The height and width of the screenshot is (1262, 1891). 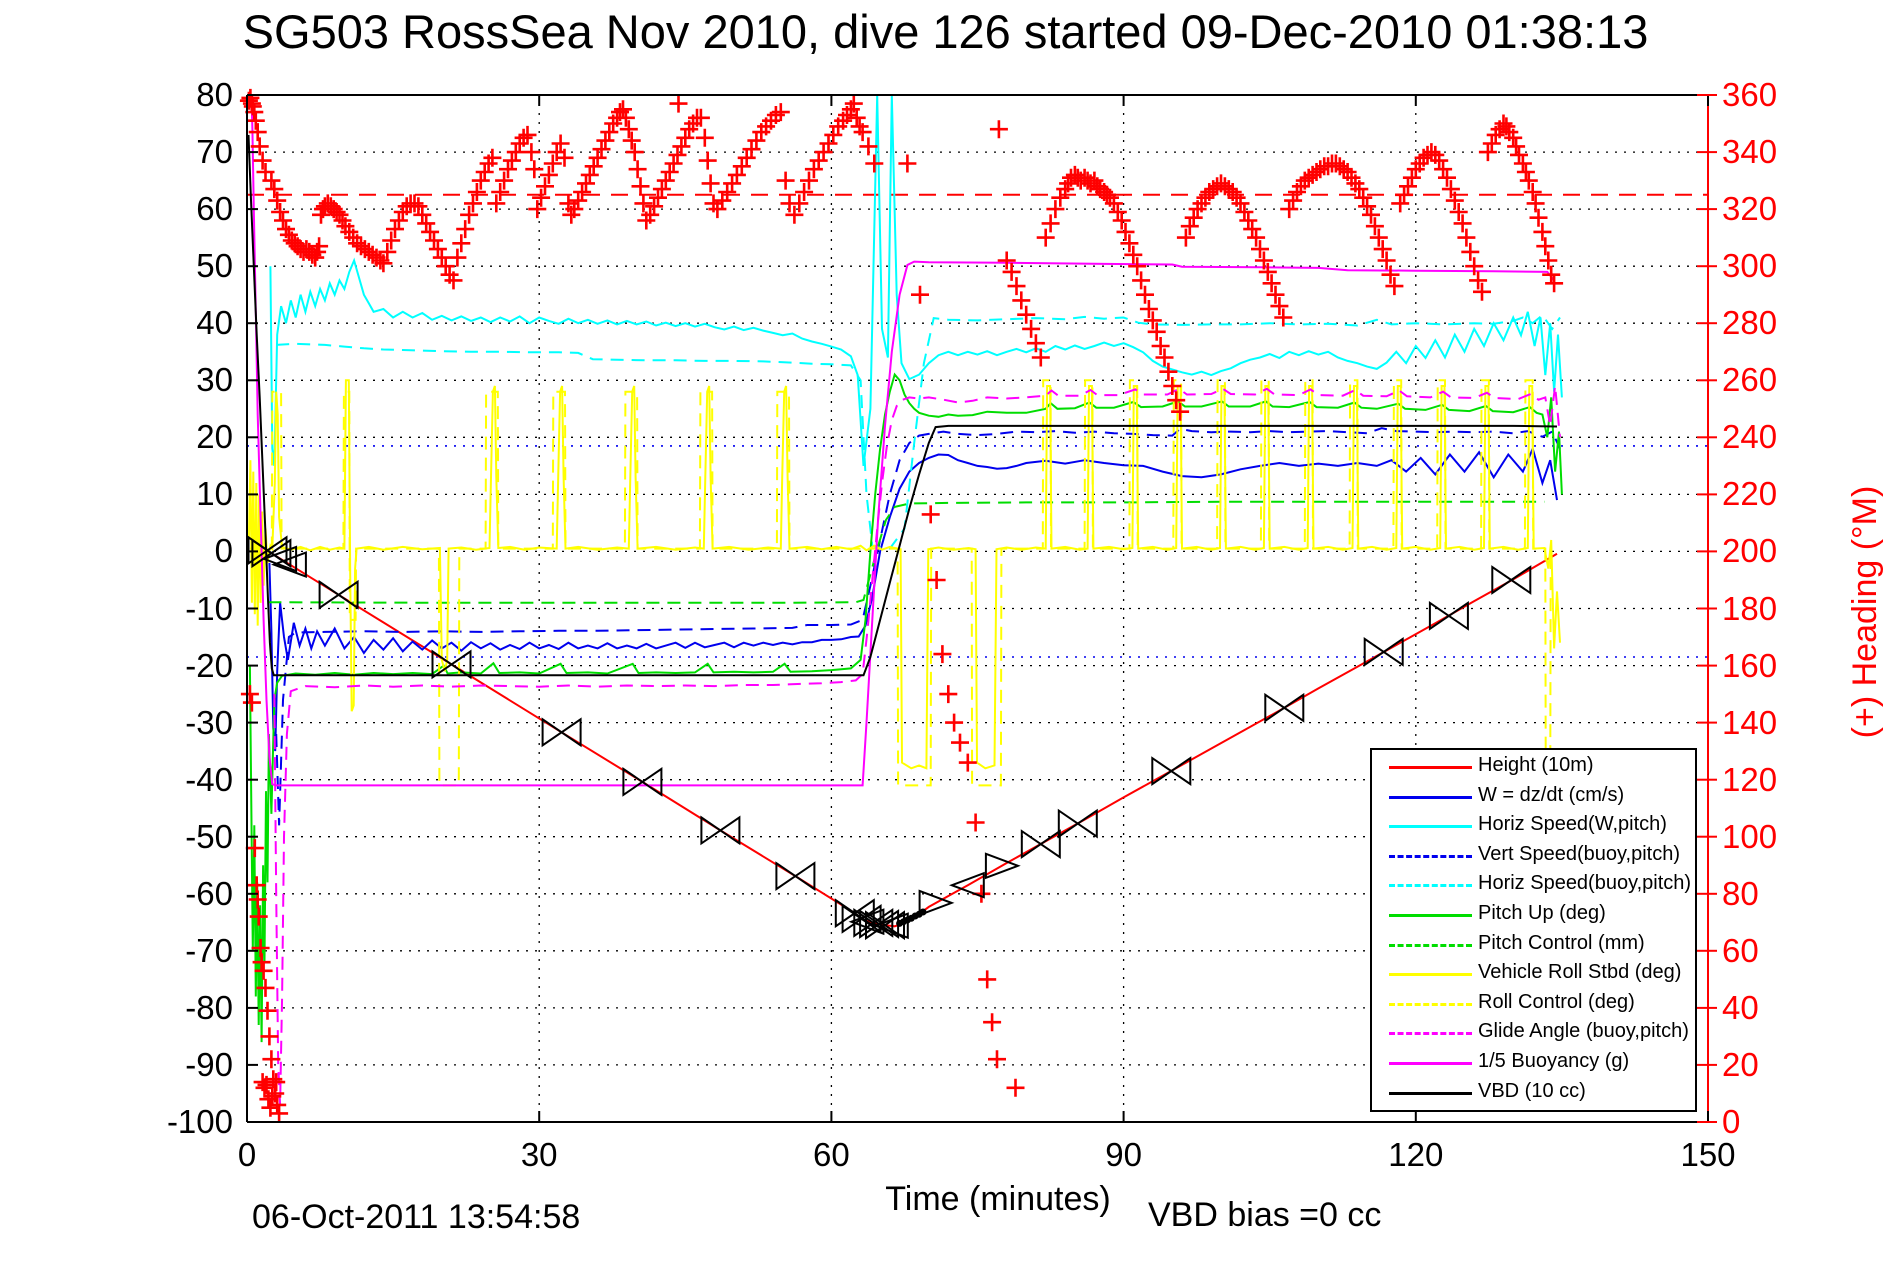 I want to click on vbd-bias-label: VBD bias =0 cc, so click(x=1265, y=1215).